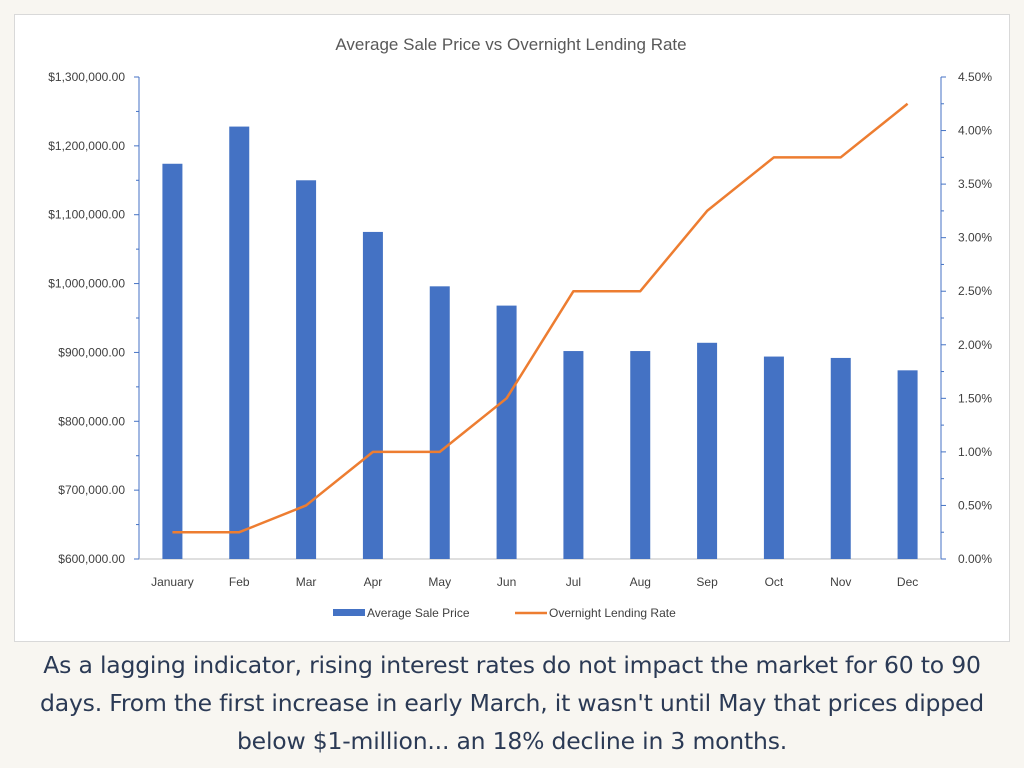 This screenshot has width=1024, height=768. What do you see at coordinates (975, 131) in the screenshot?
I see `right-axis-tick-label: 4.00%` at bounding box center [975, 131].